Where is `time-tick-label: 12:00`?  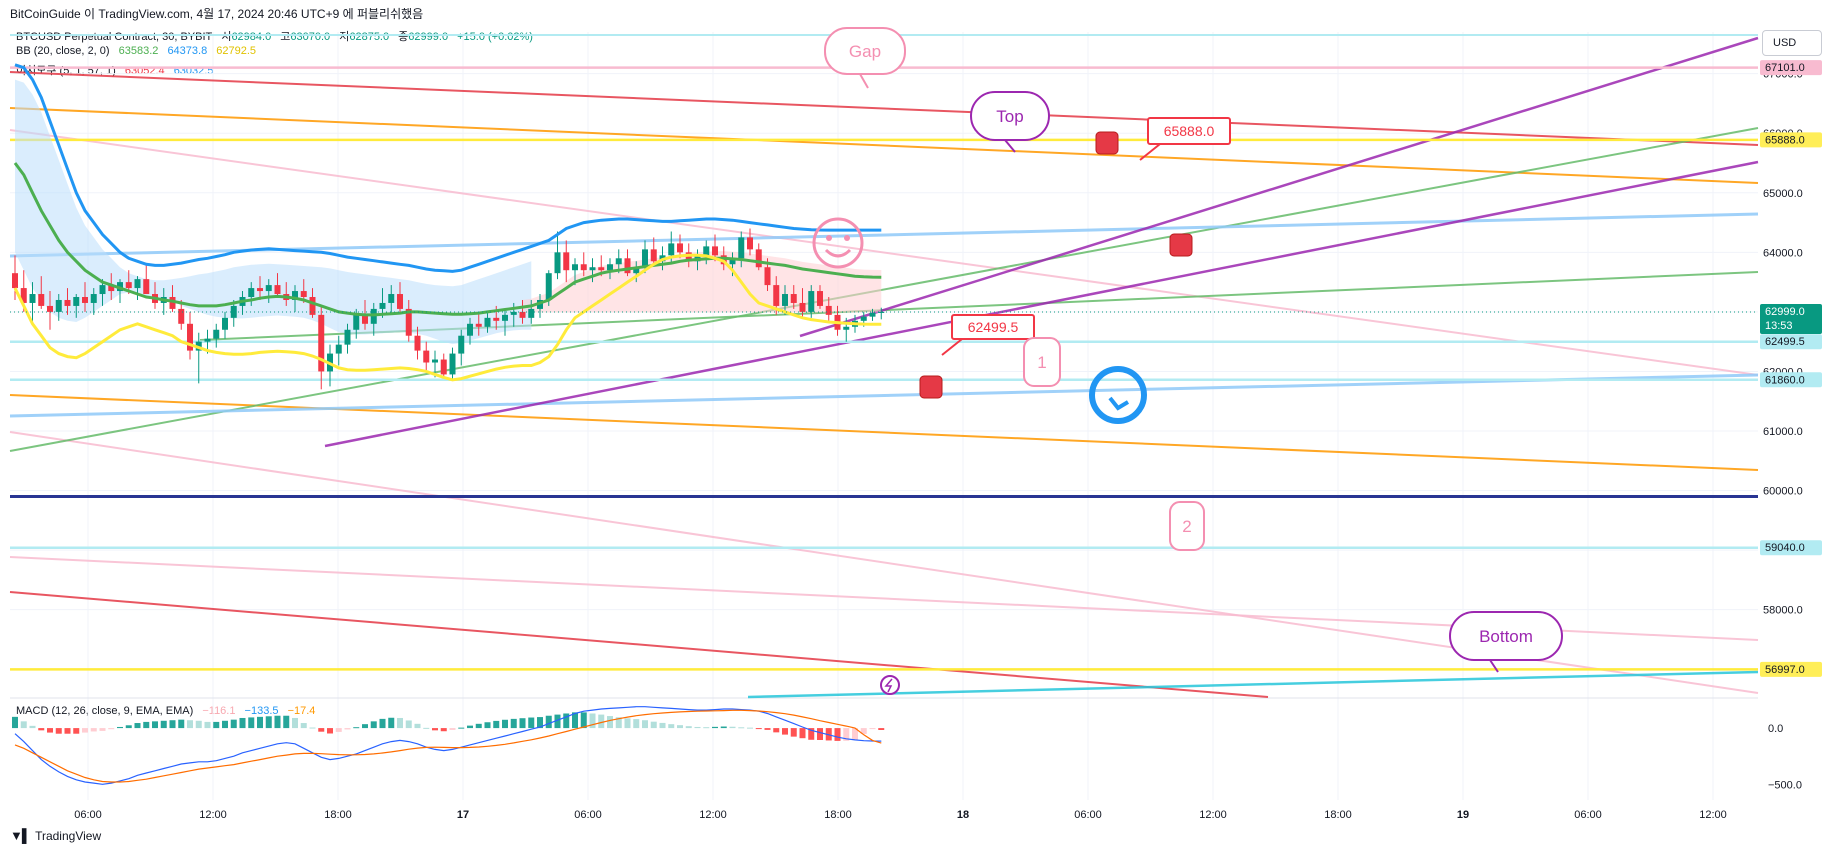 time-tick-label: 12:00 is located at coordinates (213, 815).